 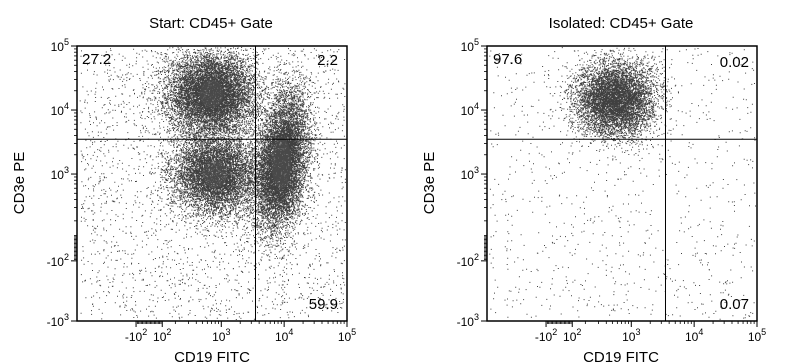 I want to click on plot-title: Start: CD45+ Gate, so click(x=211, y=23).